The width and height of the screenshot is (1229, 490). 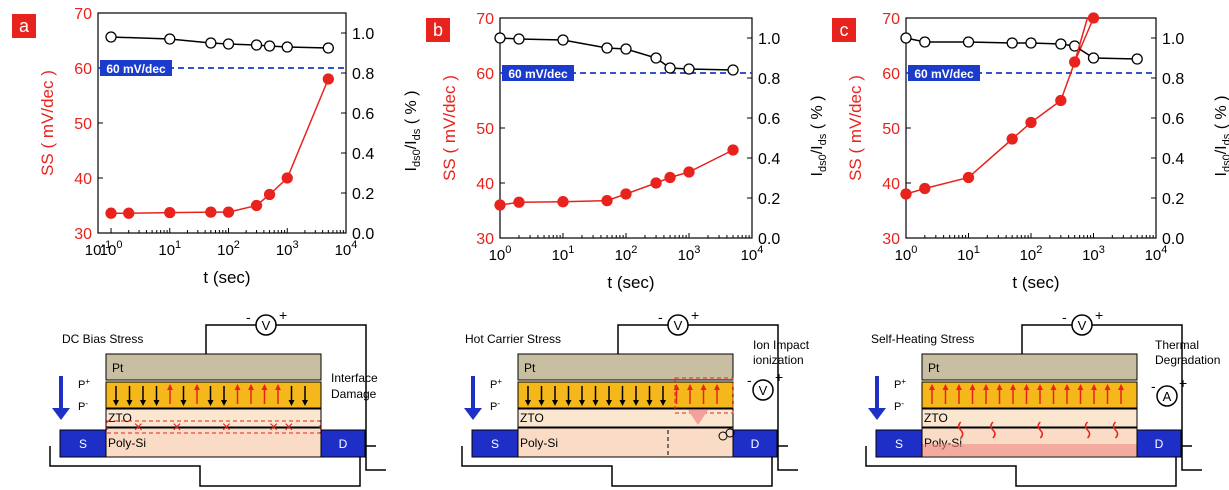 What do you see at coordinates (1029, 450) in the screenshot?
I see `heat-gradient` at bounding box center [1029, 450].